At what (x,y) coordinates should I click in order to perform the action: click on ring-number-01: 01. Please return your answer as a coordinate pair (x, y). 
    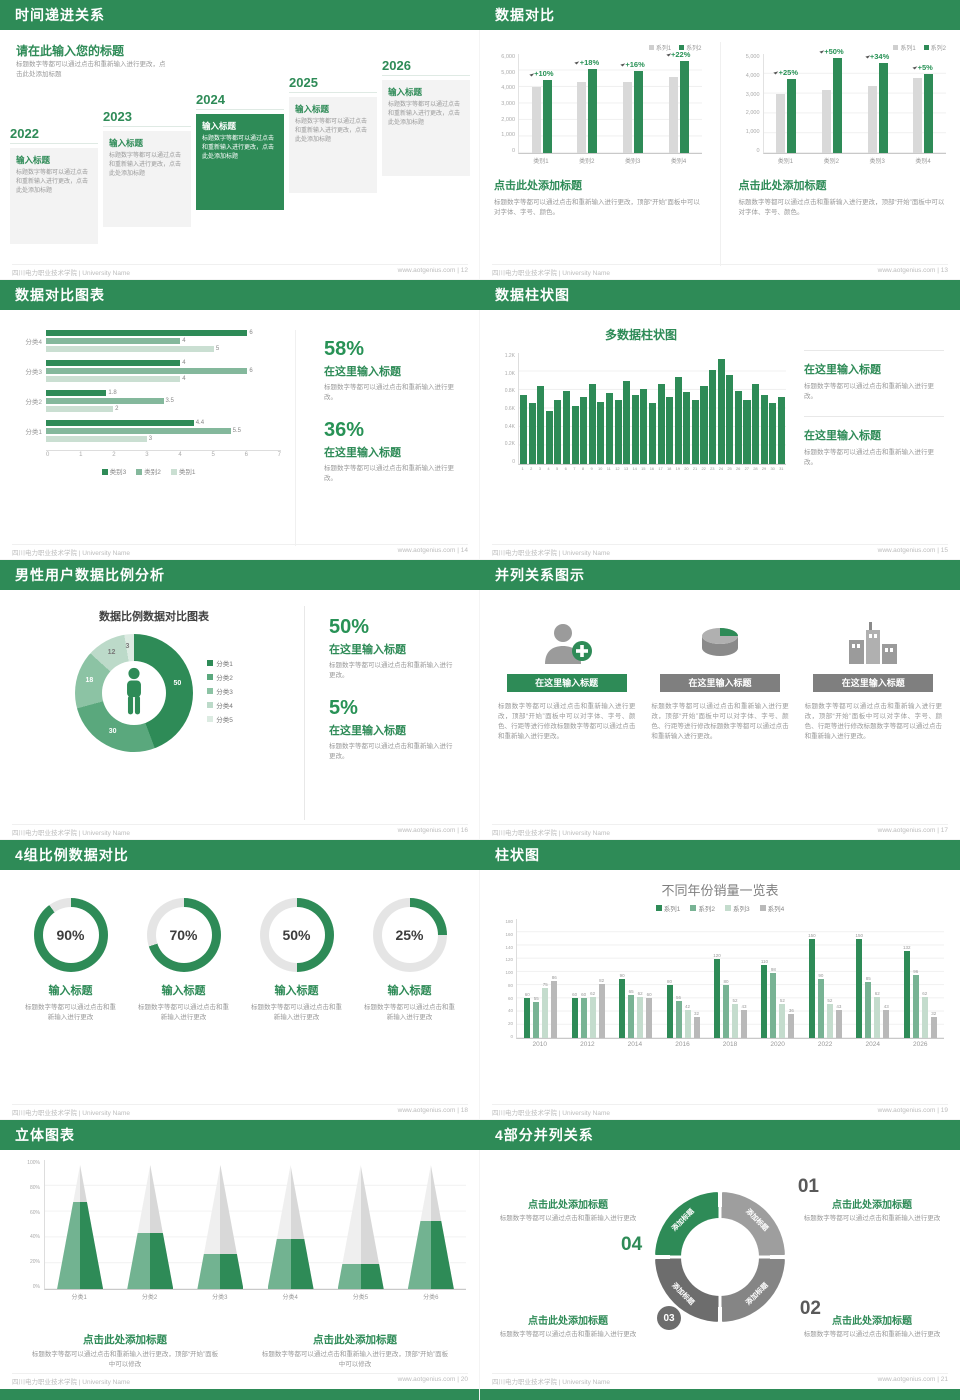
    Looking at the image, I should click on (808, 1186).